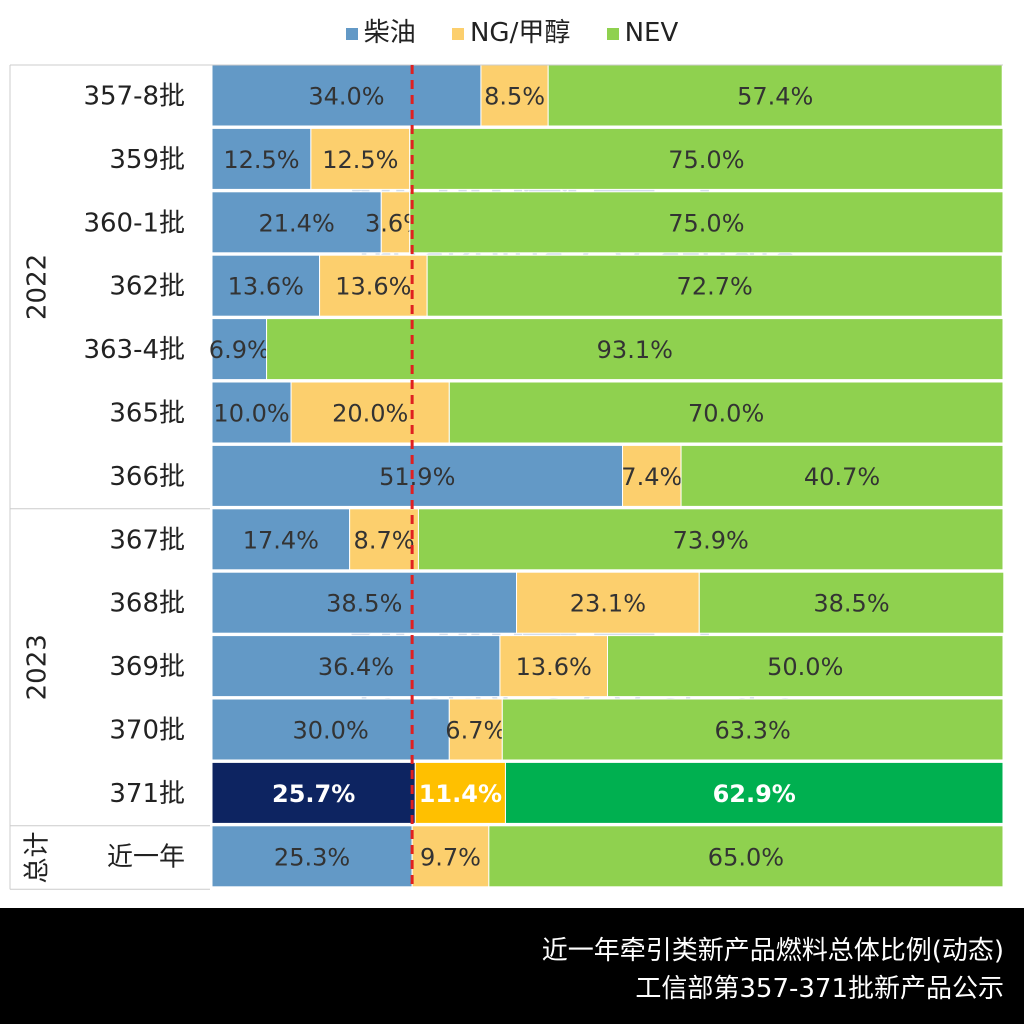 This screenshot has width=1024, height=1024. I want to click on data-label: 65.0%, so click(746, 857).